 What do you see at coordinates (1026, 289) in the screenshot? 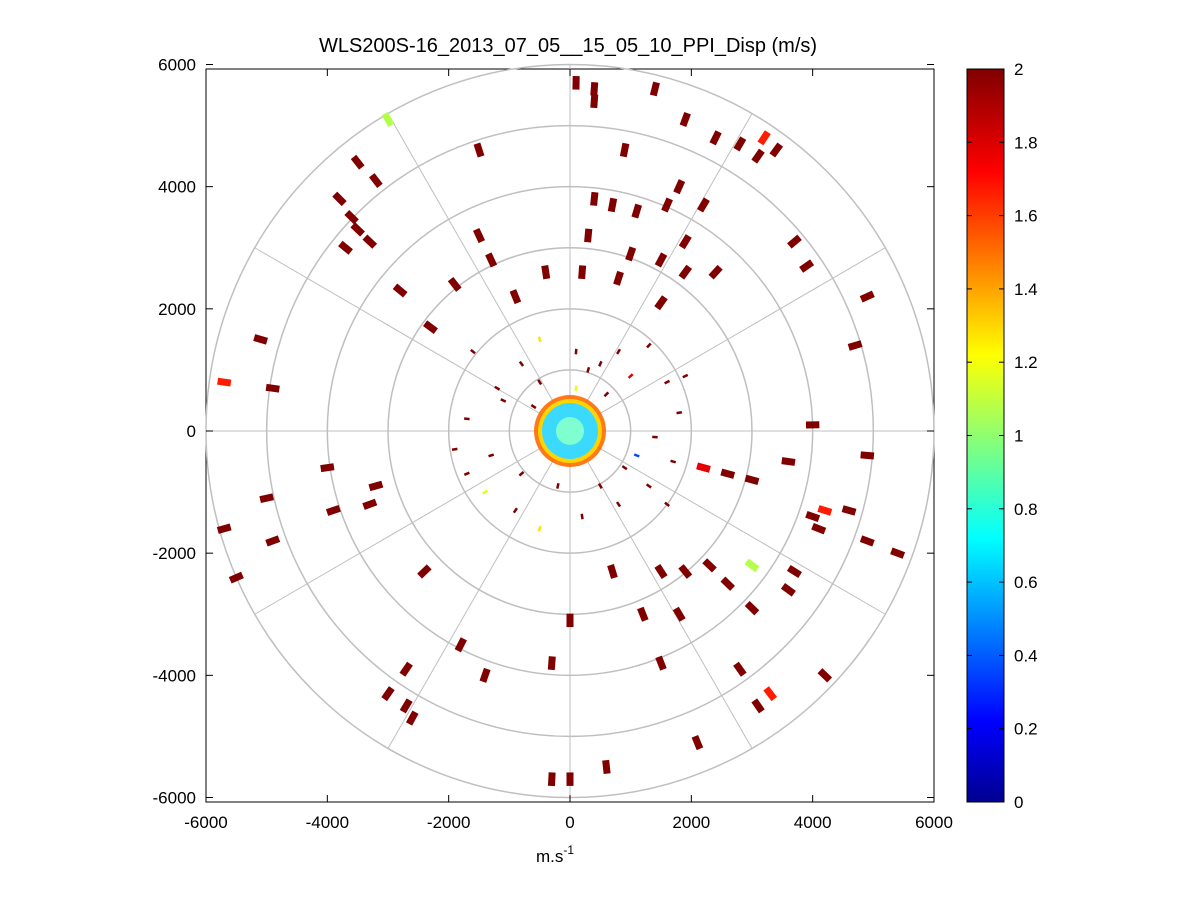
I see `colorbar-tick-label: 1.4` at bounding box center [1026, 289].